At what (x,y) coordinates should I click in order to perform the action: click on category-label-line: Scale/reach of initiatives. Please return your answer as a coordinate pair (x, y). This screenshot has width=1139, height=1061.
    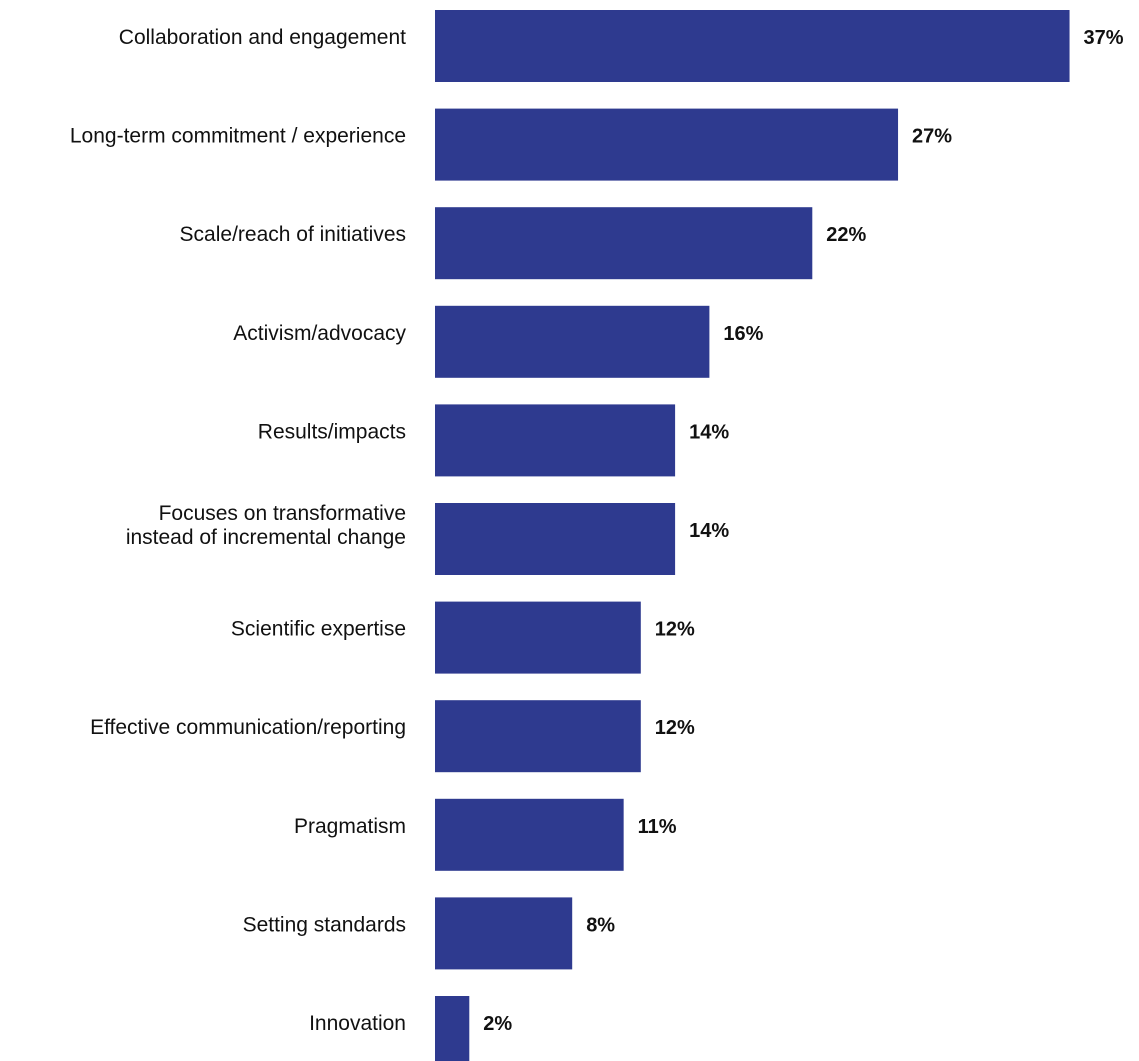
    Looking at the image, I should click on (293, 234).